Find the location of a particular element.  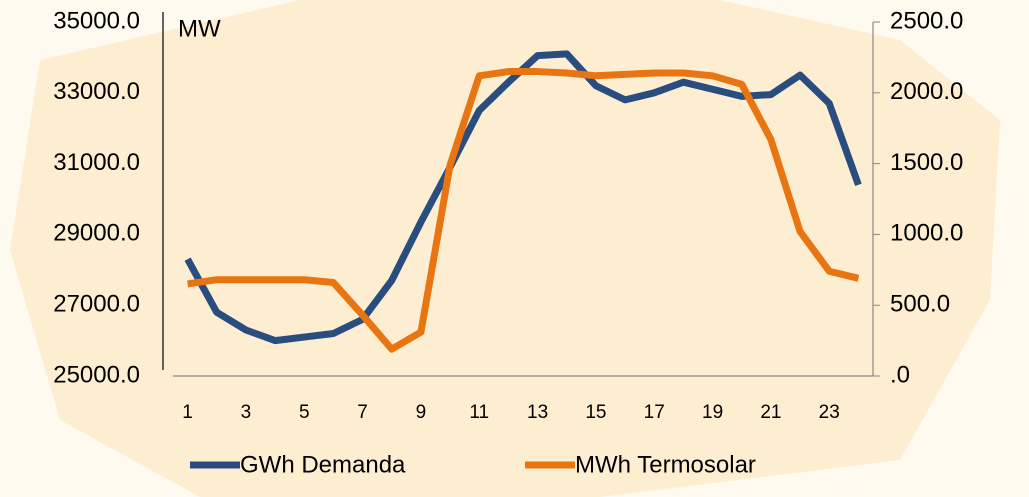

y-tick-label: 27000.0 is located at coordinates (96, 304).